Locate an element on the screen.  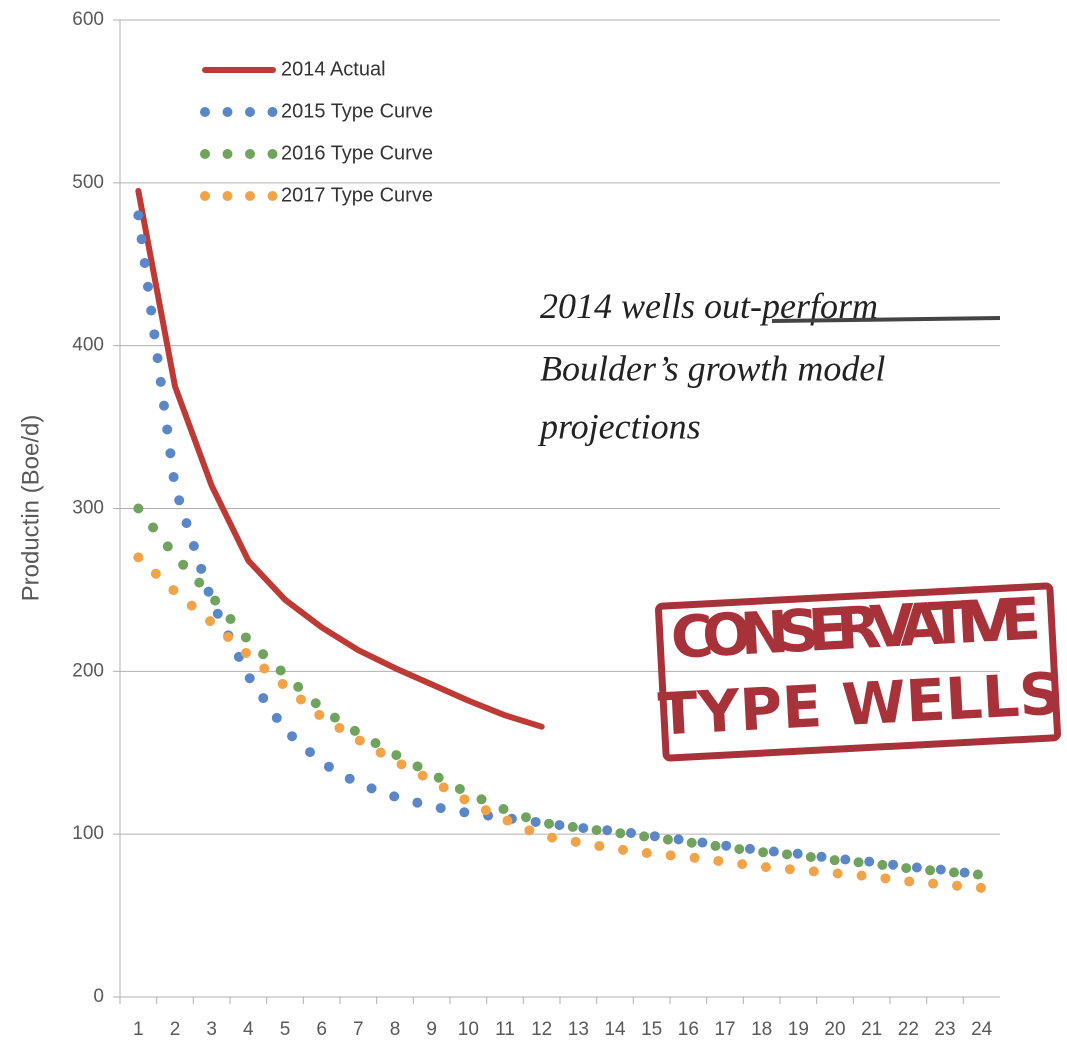
y-tick-label: 300 is located at coordinates (88, 508).